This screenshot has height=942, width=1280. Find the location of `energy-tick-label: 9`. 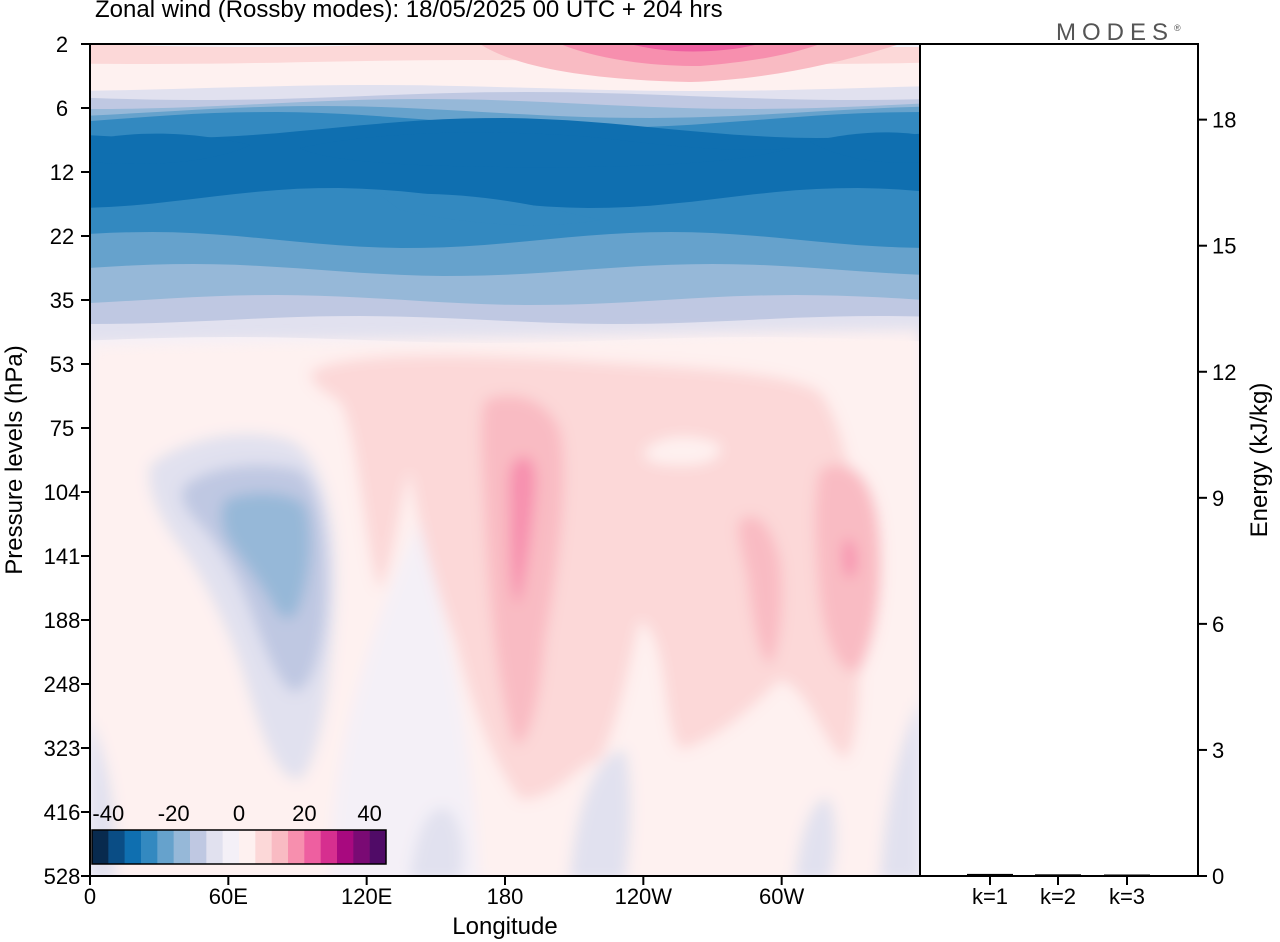

energy-tick-label: 9 is located at coordinates (1218, 498).